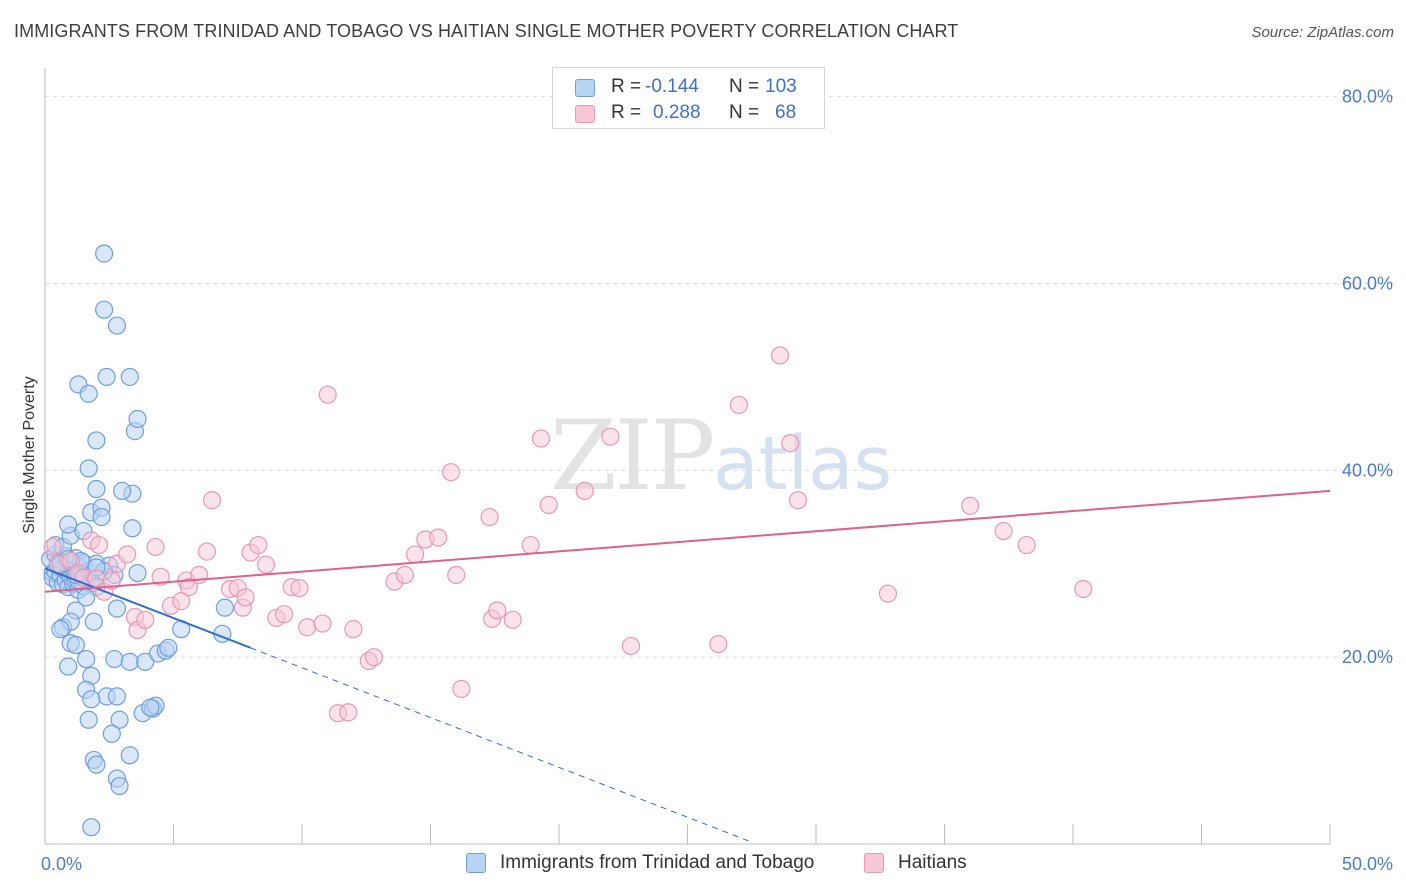 This screenshot has height=892, width=1406. I want to click on x-tick-label: 0.0%, so click(61, 864).